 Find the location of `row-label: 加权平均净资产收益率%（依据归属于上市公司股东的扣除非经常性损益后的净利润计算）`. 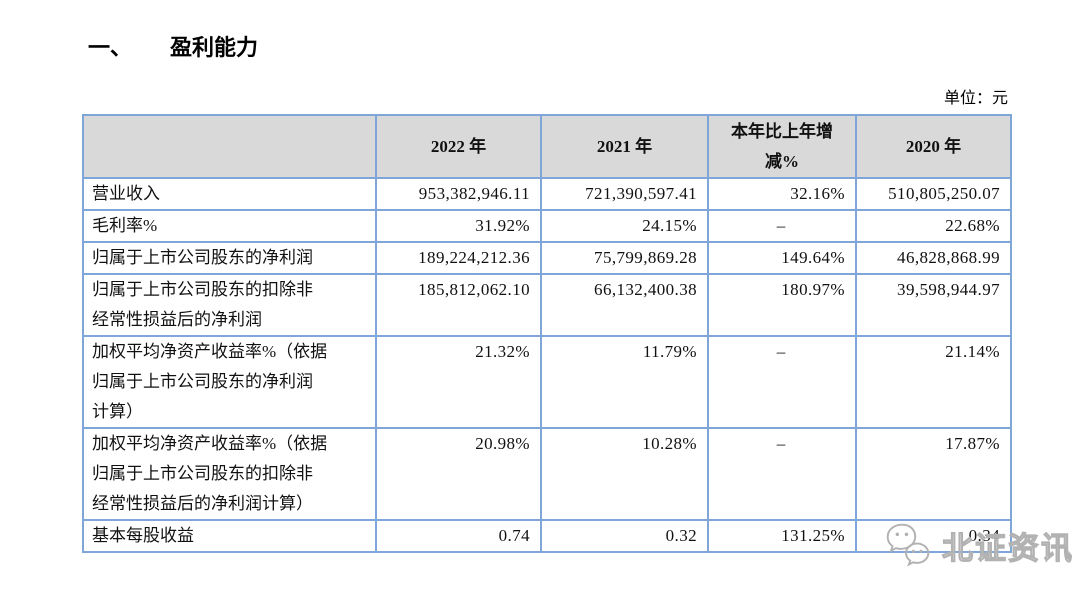

row-label: 加权平均净资产收益率%（依据归属于上市公司股东的扣除非经常性损益后的净利润计算） is located at coordinates (229, 474).